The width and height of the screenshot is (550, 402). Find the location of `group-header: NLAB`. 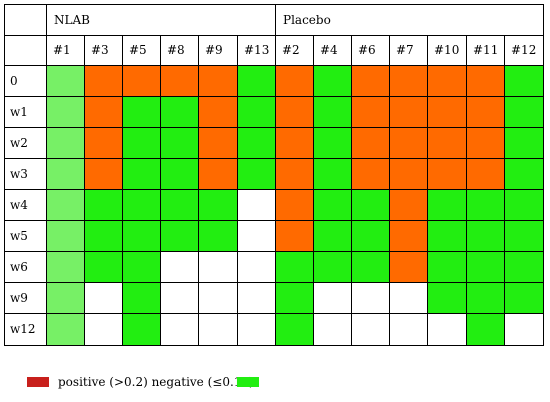

group-header: NLAB is located at coordinates (72, 19).